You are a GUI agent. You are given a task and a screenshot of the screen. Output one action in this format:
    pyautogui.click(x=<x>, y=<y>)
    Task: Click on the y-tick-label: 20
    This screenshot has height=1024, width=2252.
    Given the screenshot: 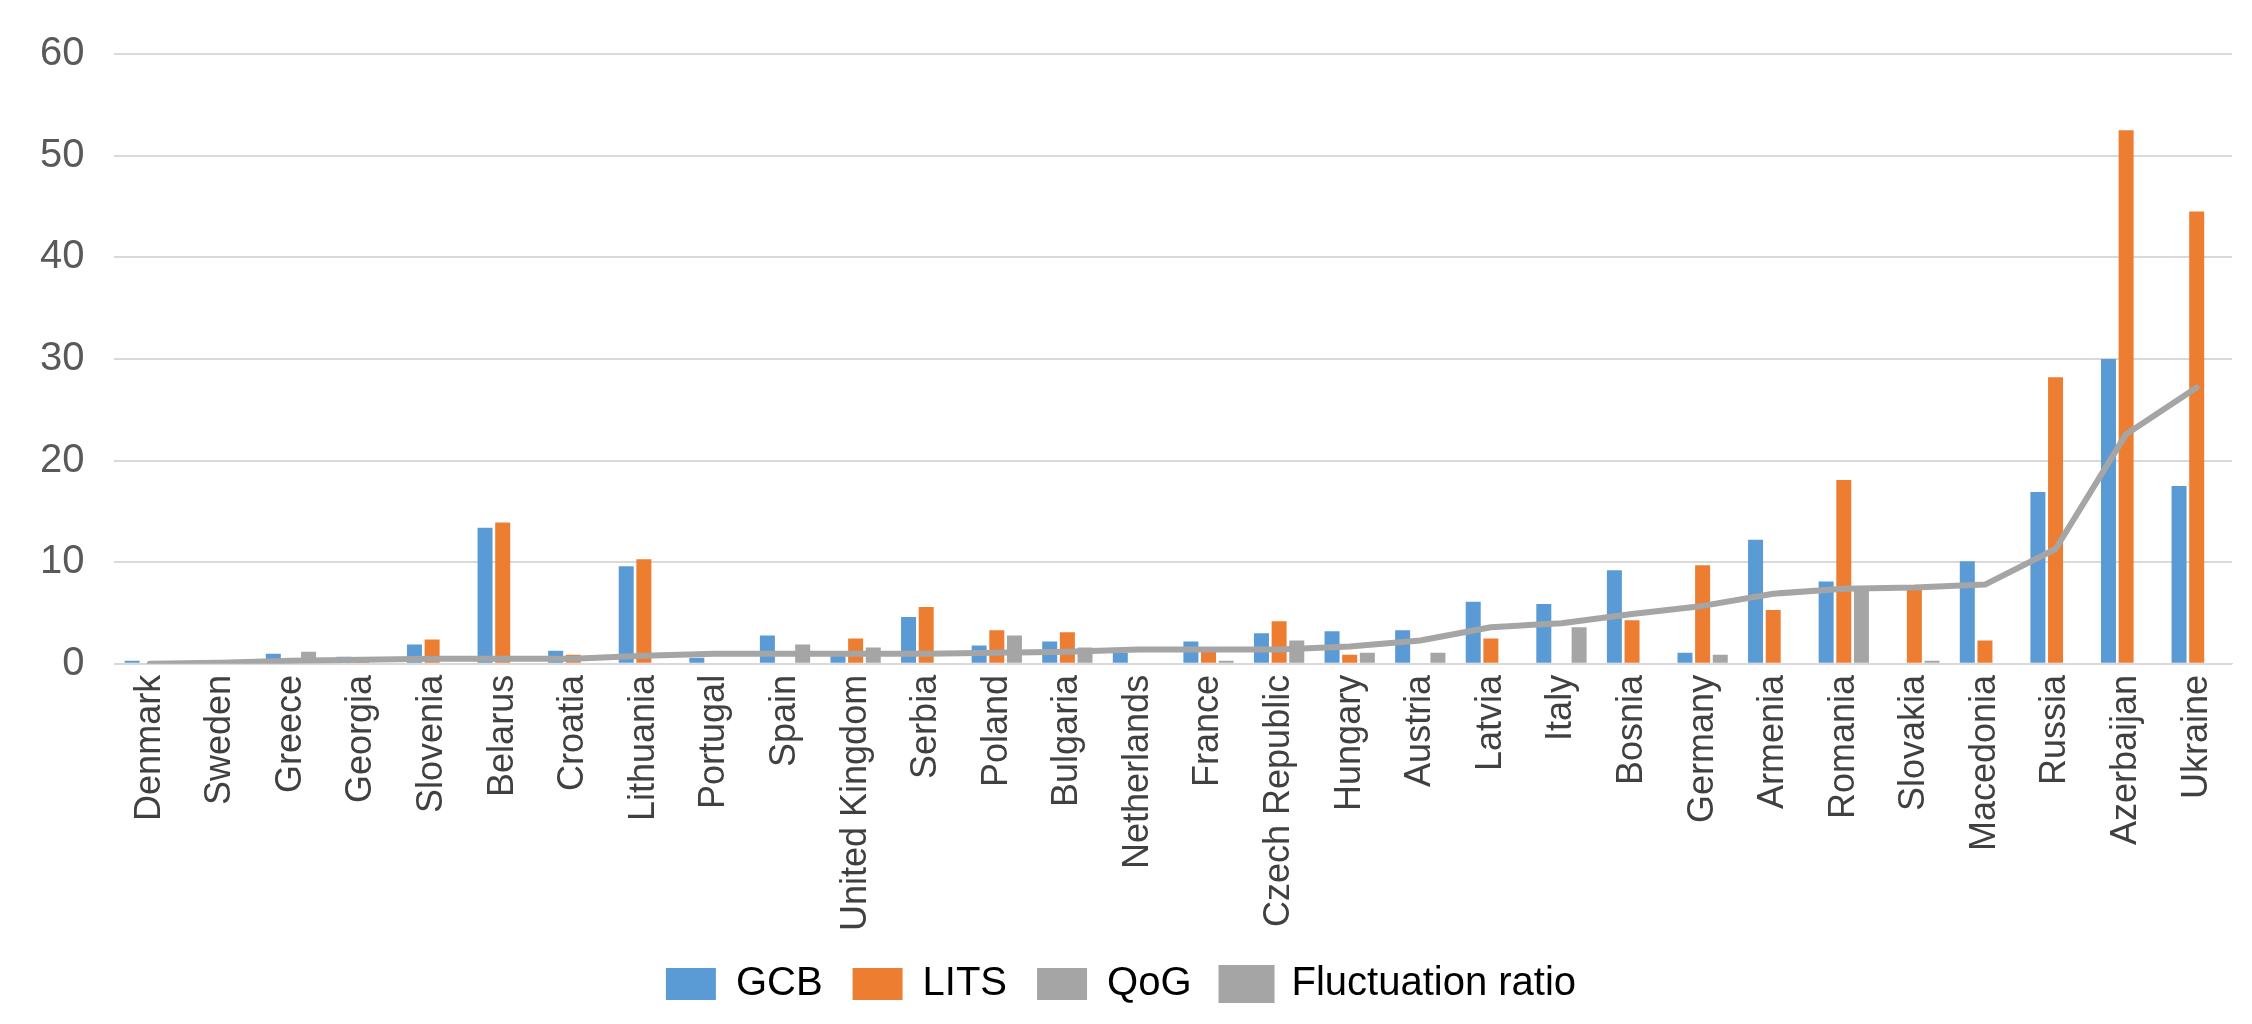 What is the action you would take?
    pyautogui.click(x=62, y=457)
    